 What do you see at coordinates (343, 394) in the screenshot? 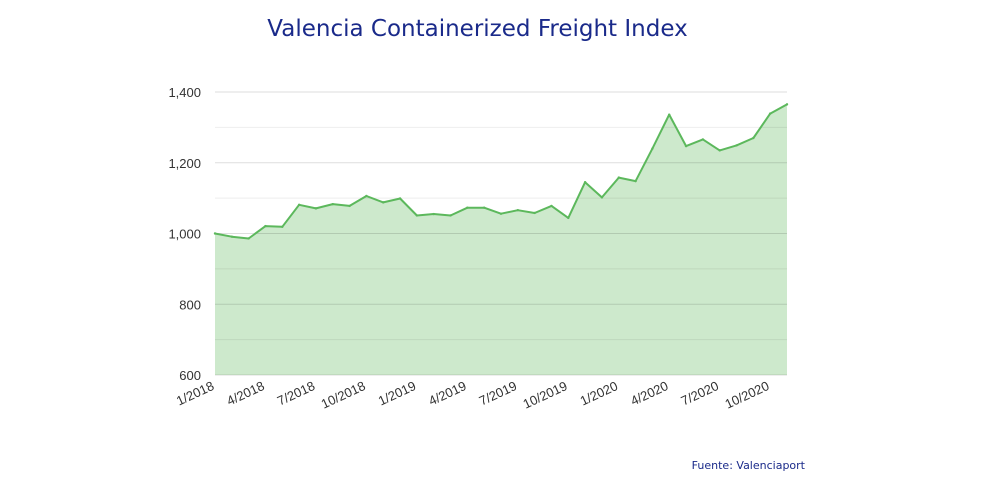
I see `x-tick-label: 10/2018` at bounding box center [343, 394].